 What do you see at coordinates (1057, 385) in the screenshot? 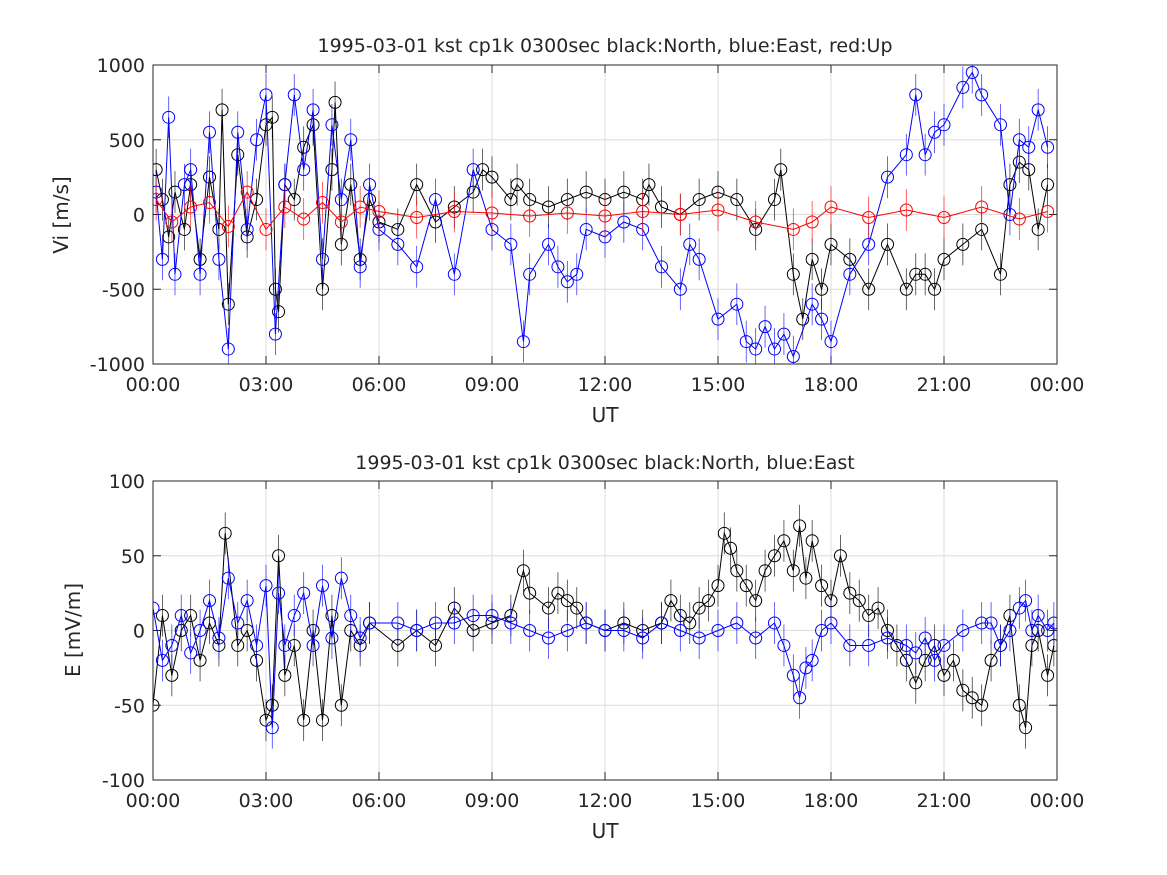
I see `top-x-tick-label: 00:00` at bounding box center [1057, 385].